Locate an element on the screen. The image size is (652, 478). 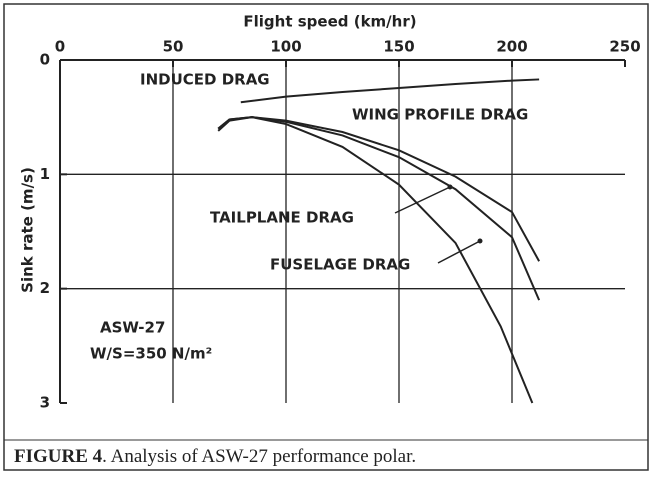
y-tick-label: 3 is located at coordinates (45, 403).